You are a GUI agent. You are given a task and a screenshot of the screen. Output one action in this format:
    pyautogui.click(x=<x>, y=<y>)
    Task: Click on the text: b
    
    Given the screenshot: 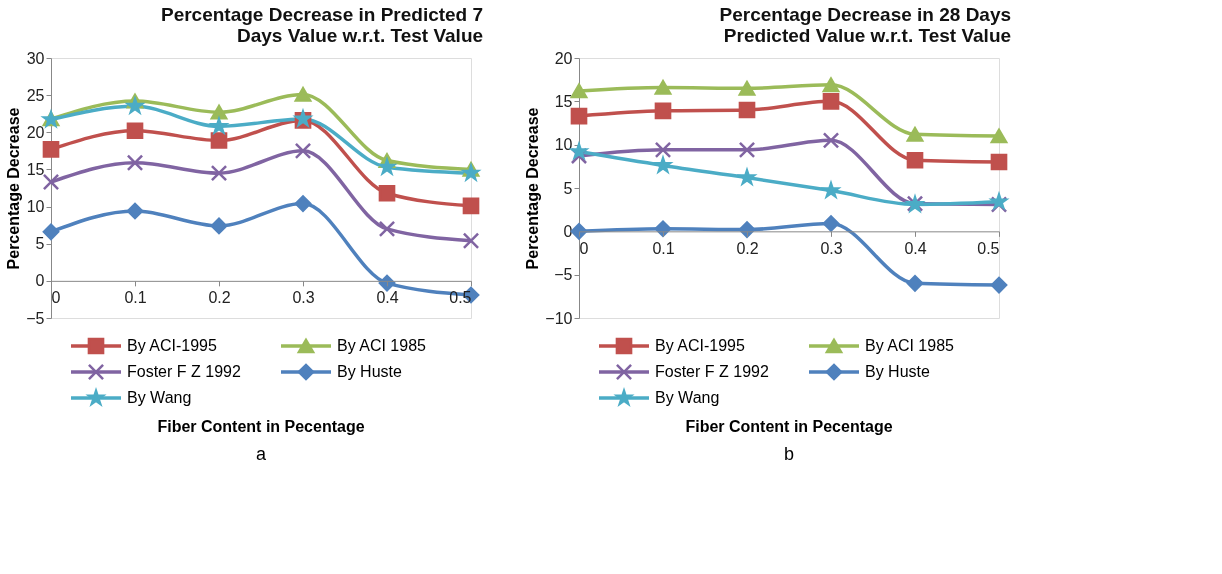 What is the action you would take?
    pyautogui.click(x=789, y=454)
    